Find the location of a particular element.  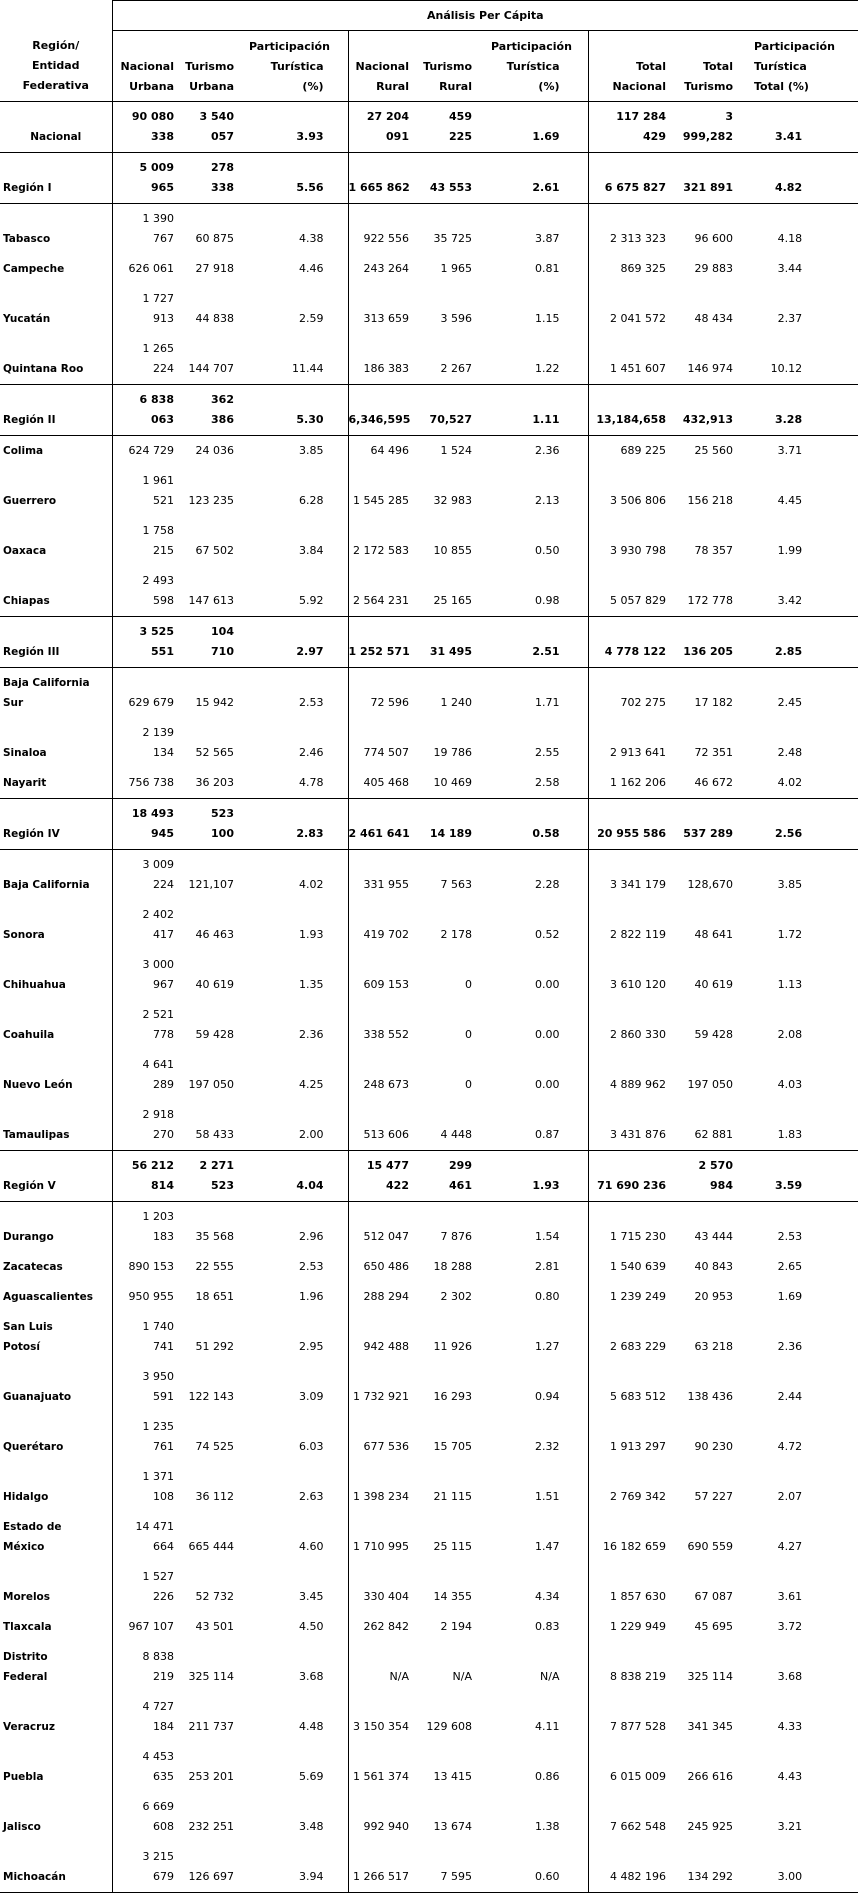

cell-turismo-urbana: 59 428 is located at coordinates (215, 1034).